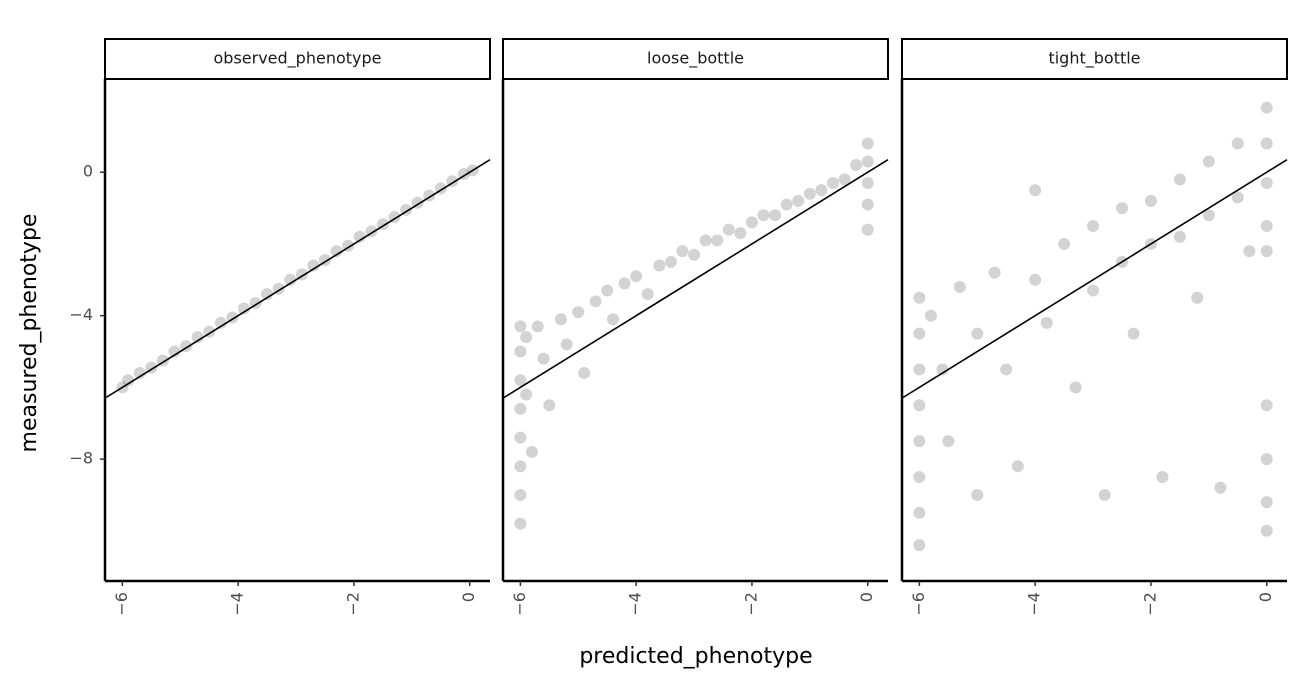 The image size is (1300, 700). What do you see at coordinates (88, 171) in the screenshot?
I see `y-tick-label: 0` at bounding box center [88, 171].